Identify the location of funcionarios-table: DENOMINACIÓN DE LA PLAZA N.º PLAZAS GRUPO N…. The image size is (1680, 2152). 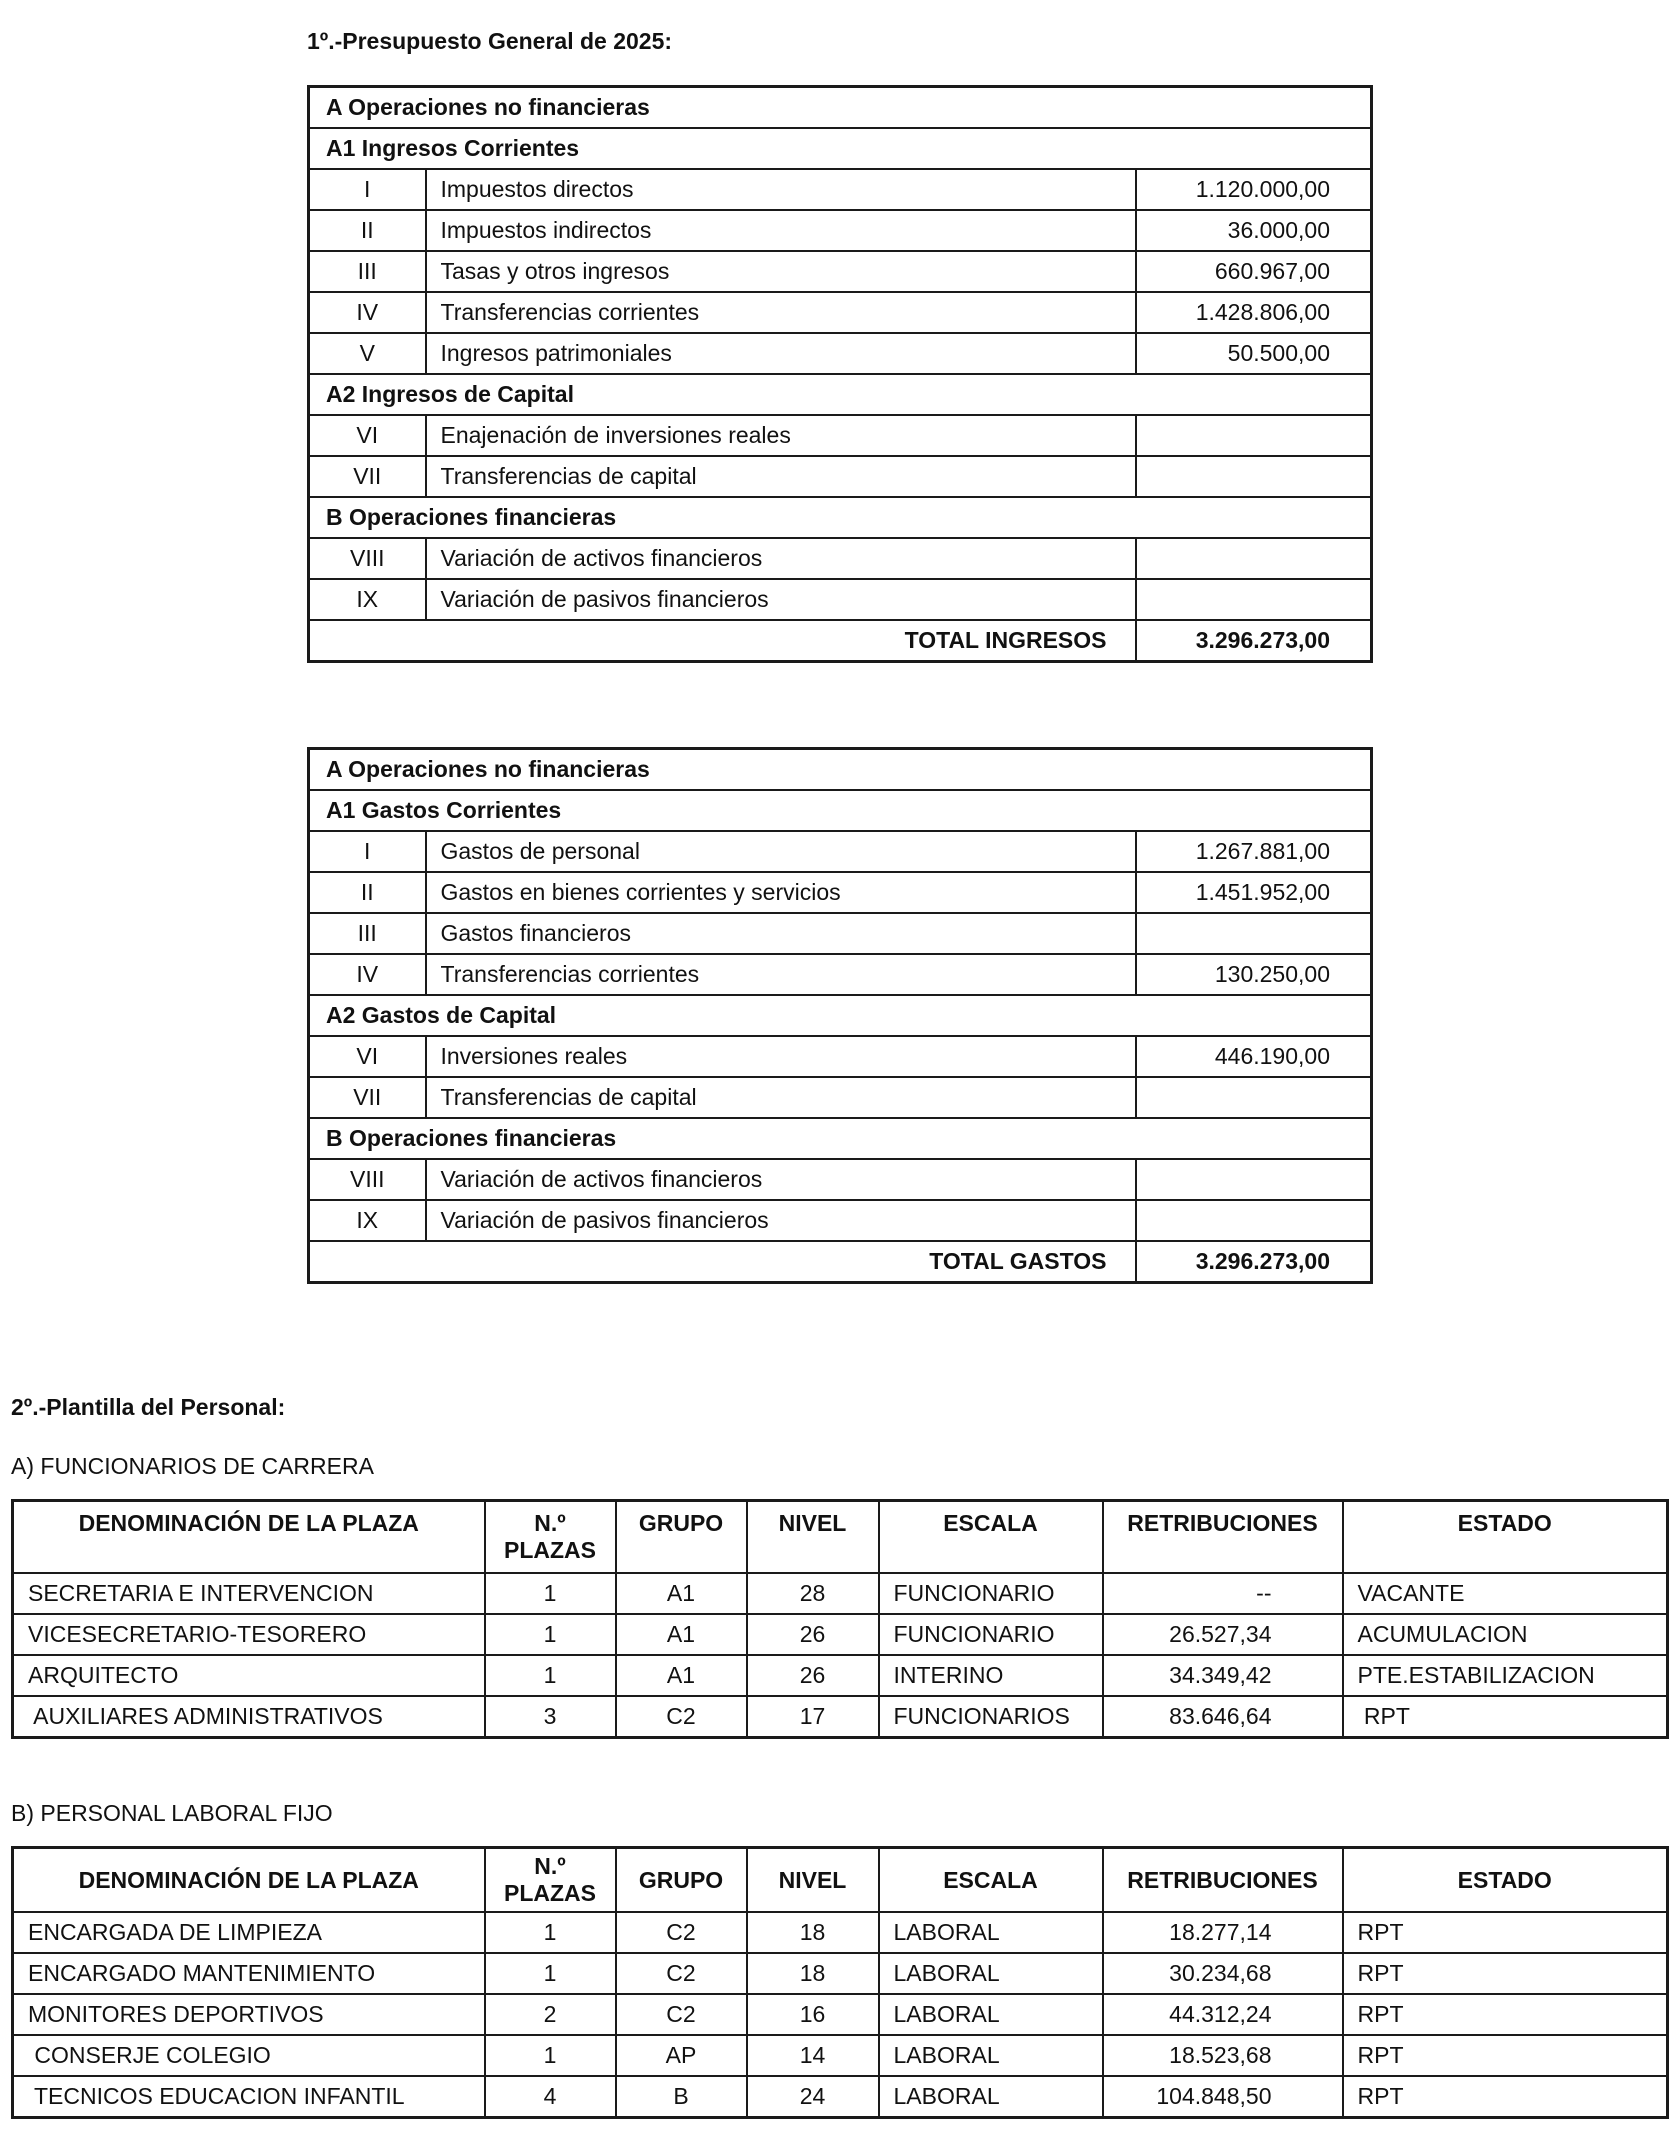
(840, 1619).